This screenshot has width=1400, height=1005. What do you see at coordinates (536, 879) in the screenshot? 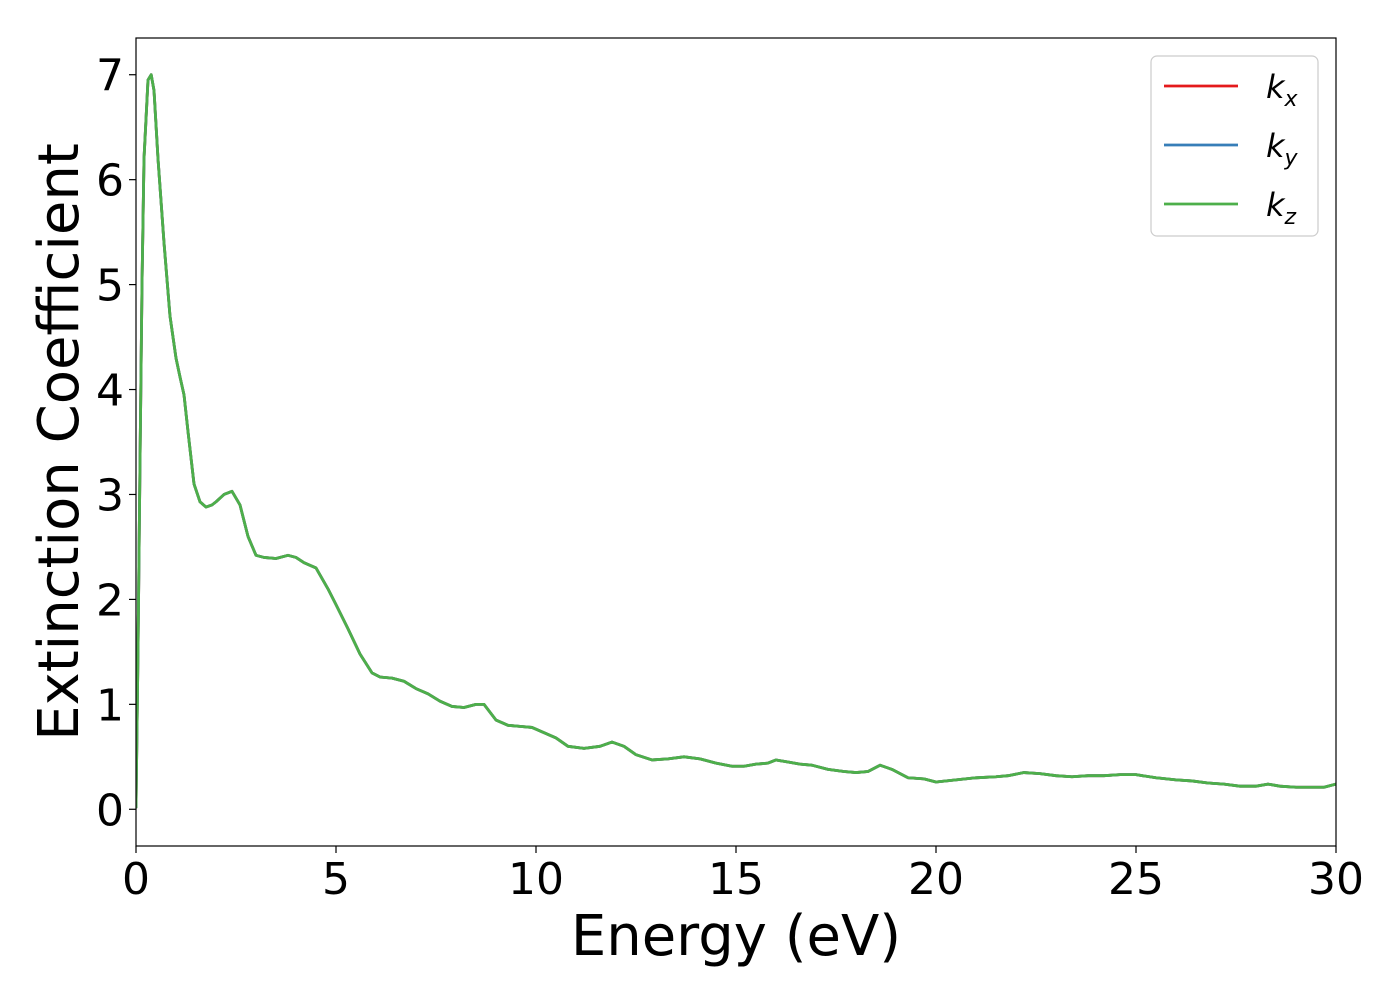
I see `x-tick-label: 10` at bounding box center [536, 879].